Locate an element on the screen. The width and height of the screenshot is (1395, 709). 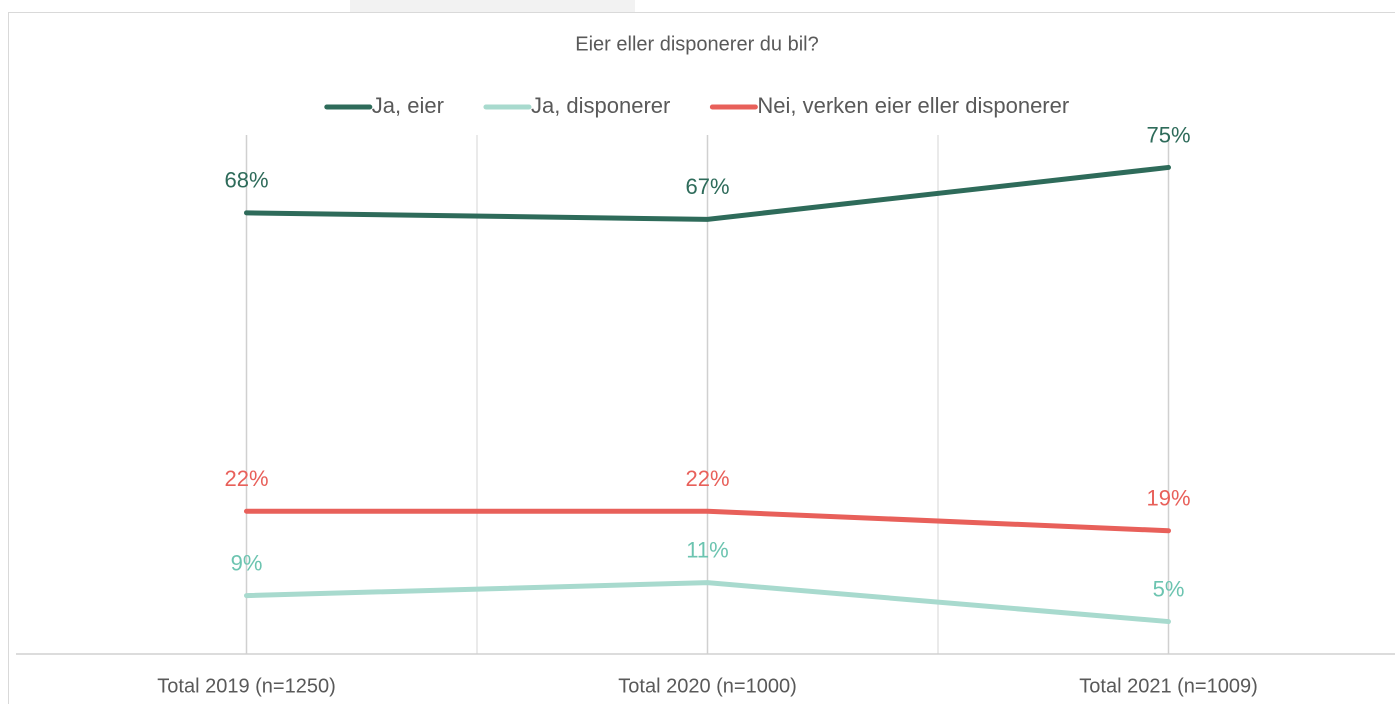
legend-label: Ja, eier is located at coordinates (408, 105).